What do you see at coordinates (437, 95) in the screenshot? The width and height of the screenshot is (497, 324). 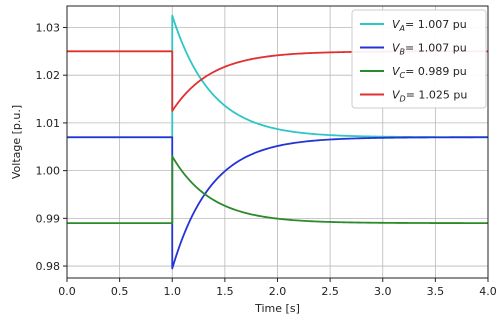 I see `legend-value: = 1.025 pu` at bounding box center [437, 95].